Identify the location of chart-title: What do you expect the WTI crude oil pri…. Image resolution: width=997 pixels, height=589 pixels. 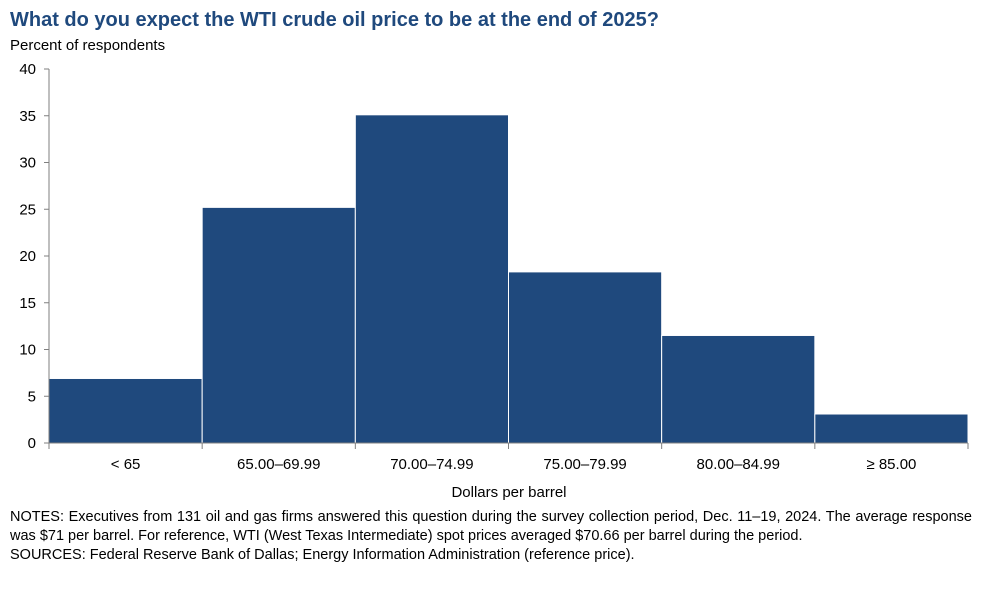
(334, 20).